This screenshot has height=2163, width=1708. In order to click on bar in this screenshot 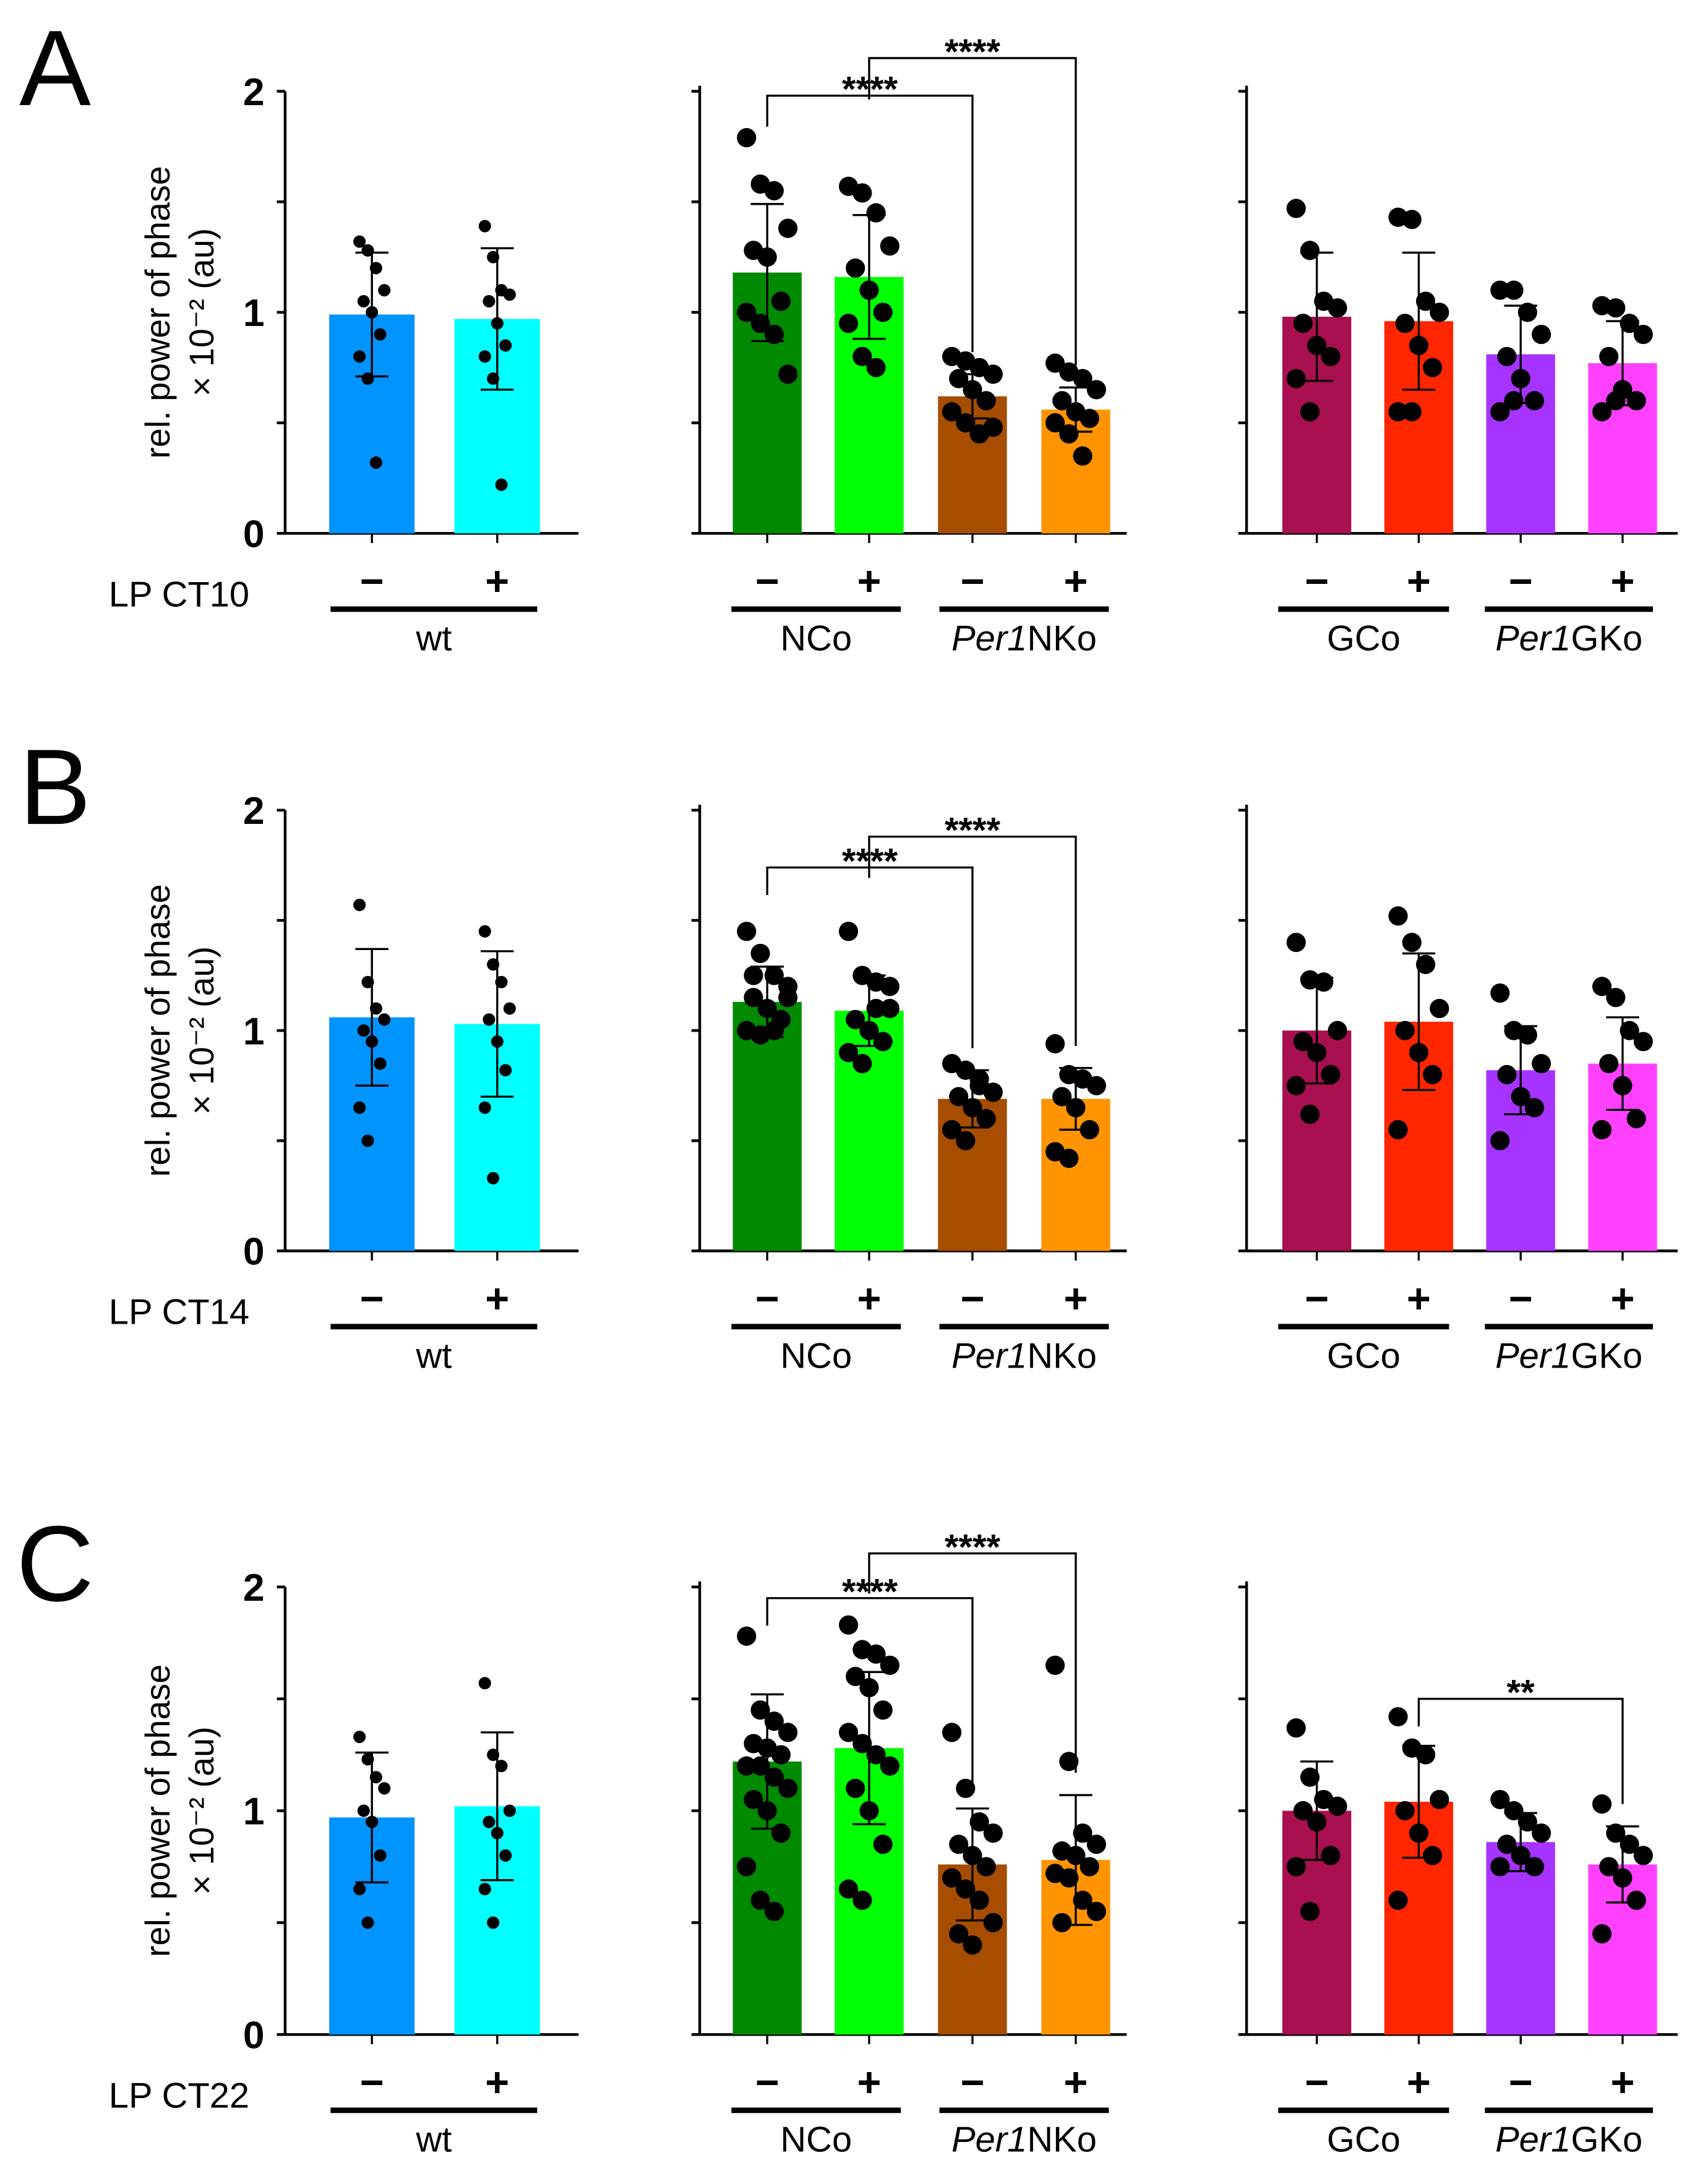, I will do `click(767, 1126)`.